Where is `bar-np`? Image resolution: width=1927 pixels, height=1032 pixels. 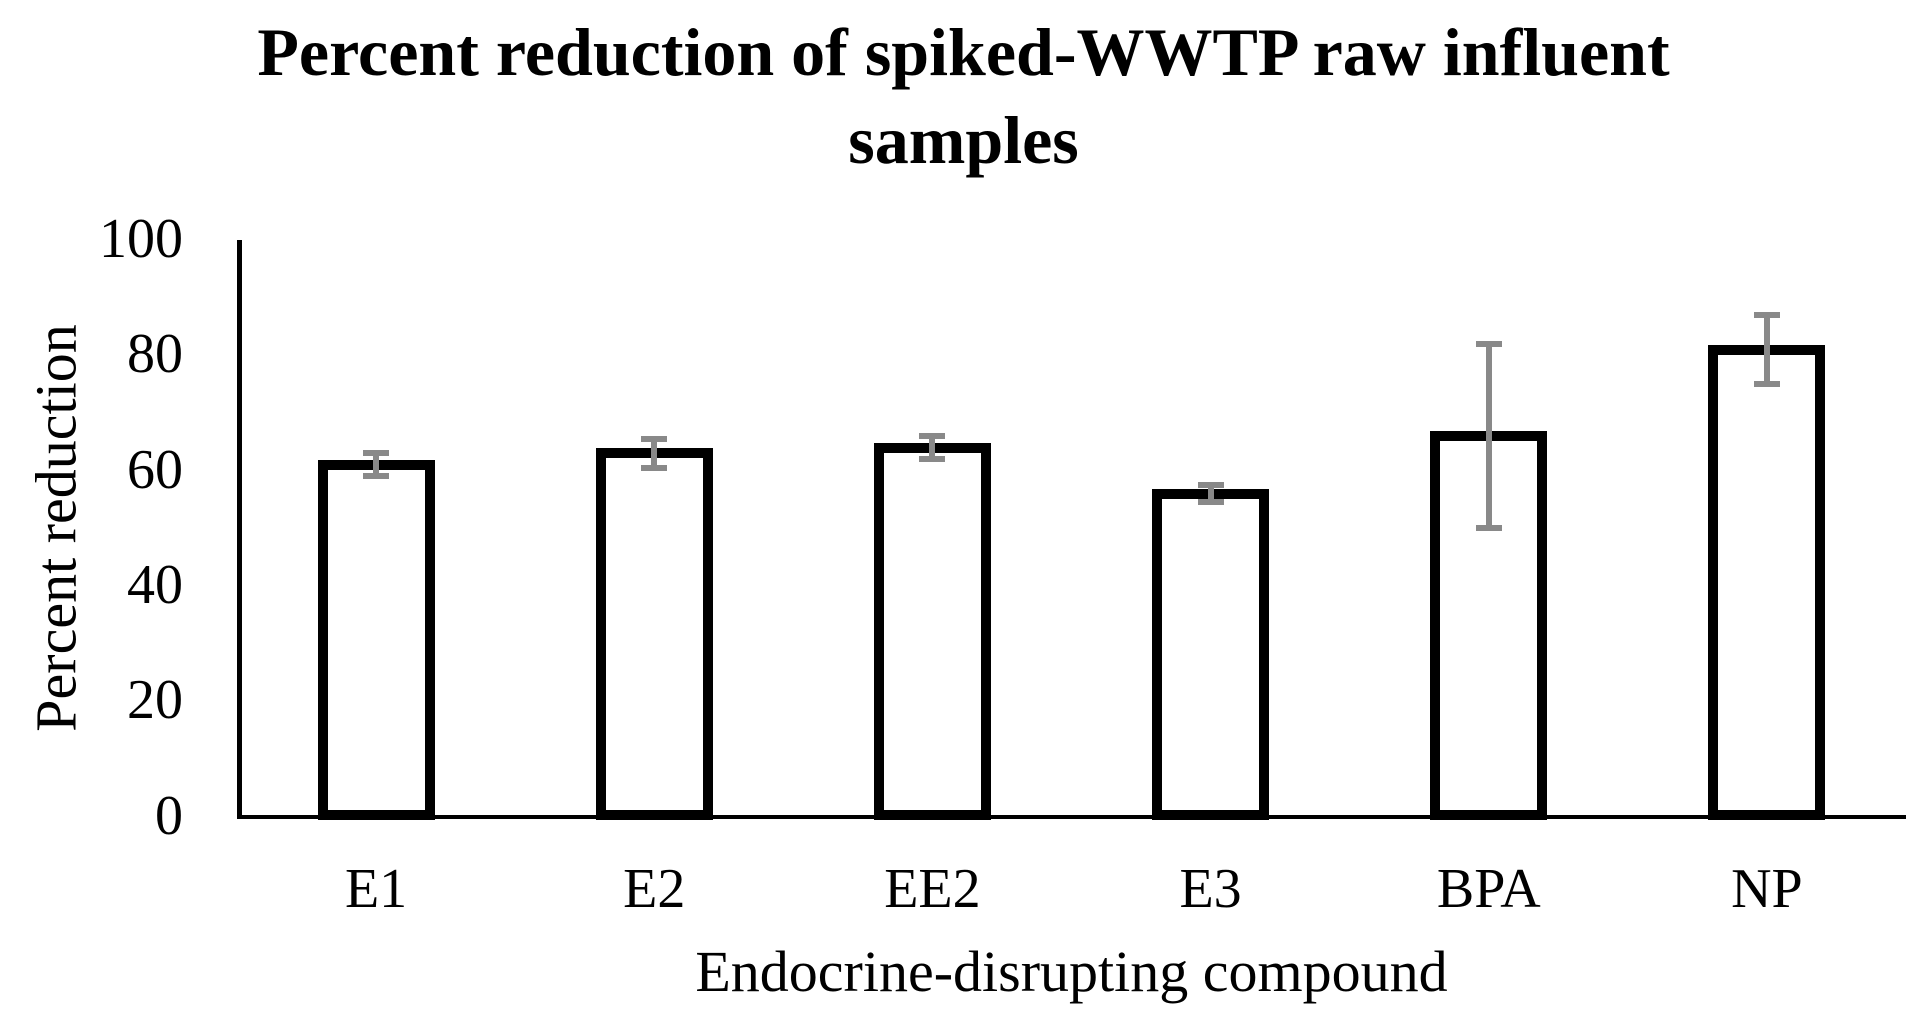
bar-np is located at coordinates (1767, 582).